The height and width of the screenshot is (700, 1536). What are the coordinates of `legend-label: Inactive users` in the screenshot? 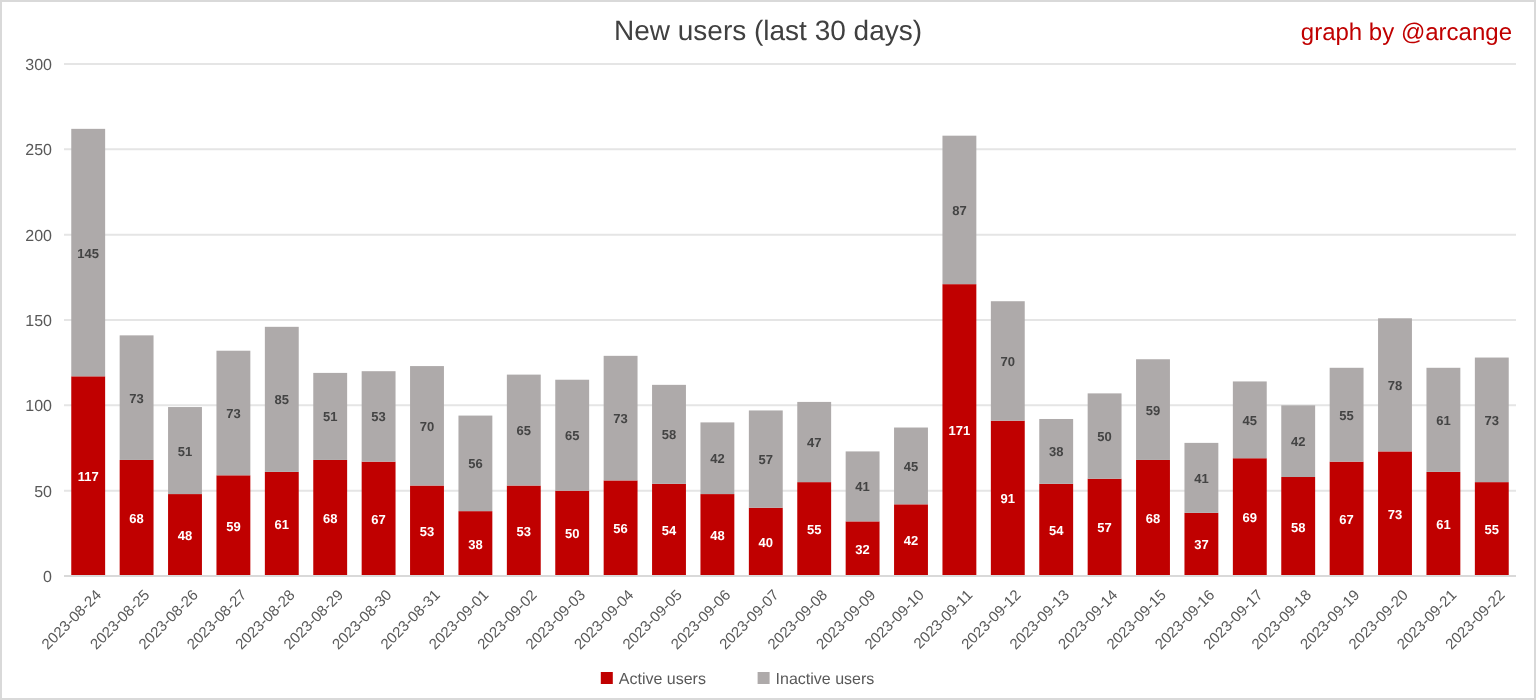 It's located at (825, 679).